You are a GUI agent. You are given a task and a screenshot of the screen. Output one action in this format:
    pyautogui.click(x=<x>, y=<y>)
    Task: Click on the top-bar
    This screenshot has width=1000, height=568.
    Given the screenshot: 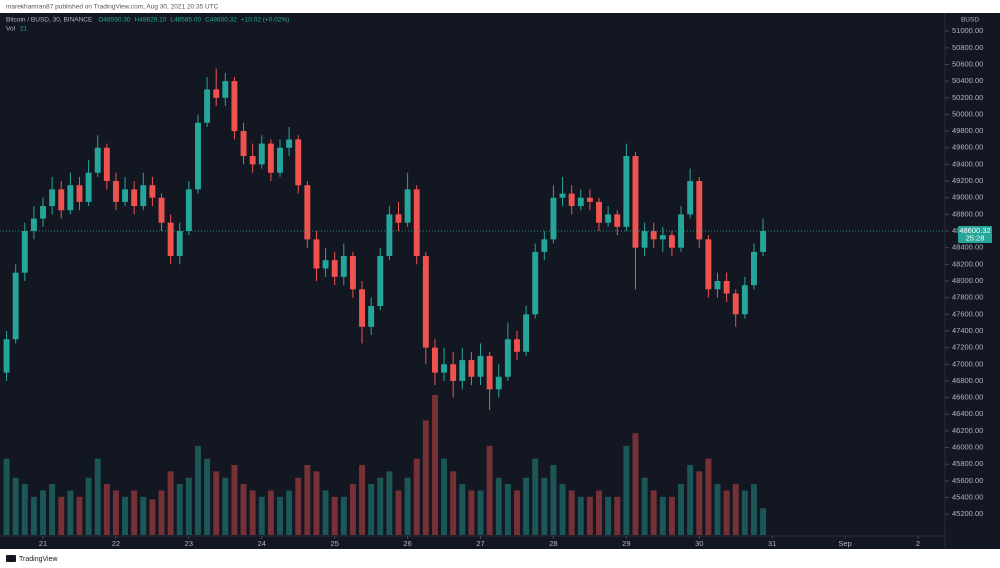 What is the action you would take?
    pyautogui.click(x=500, y=6)
    